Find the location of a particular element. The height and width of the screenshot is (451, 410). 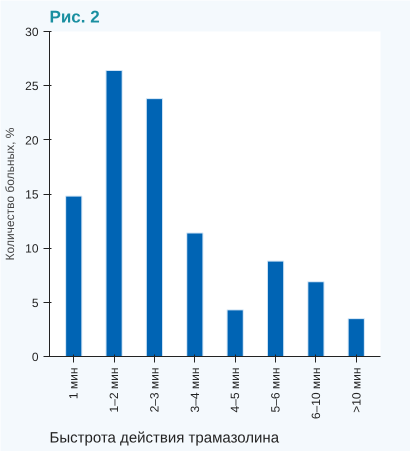

x-tick-label: 1–2 мин is located at coordinates (114, 390).